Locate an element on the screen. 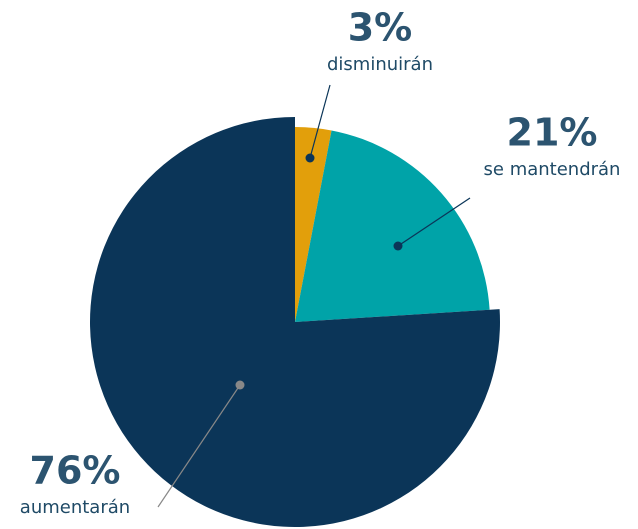 The height and width of the screenshot is (529, 638). category-label: se mantendrán is located at coordinates (552, 169).